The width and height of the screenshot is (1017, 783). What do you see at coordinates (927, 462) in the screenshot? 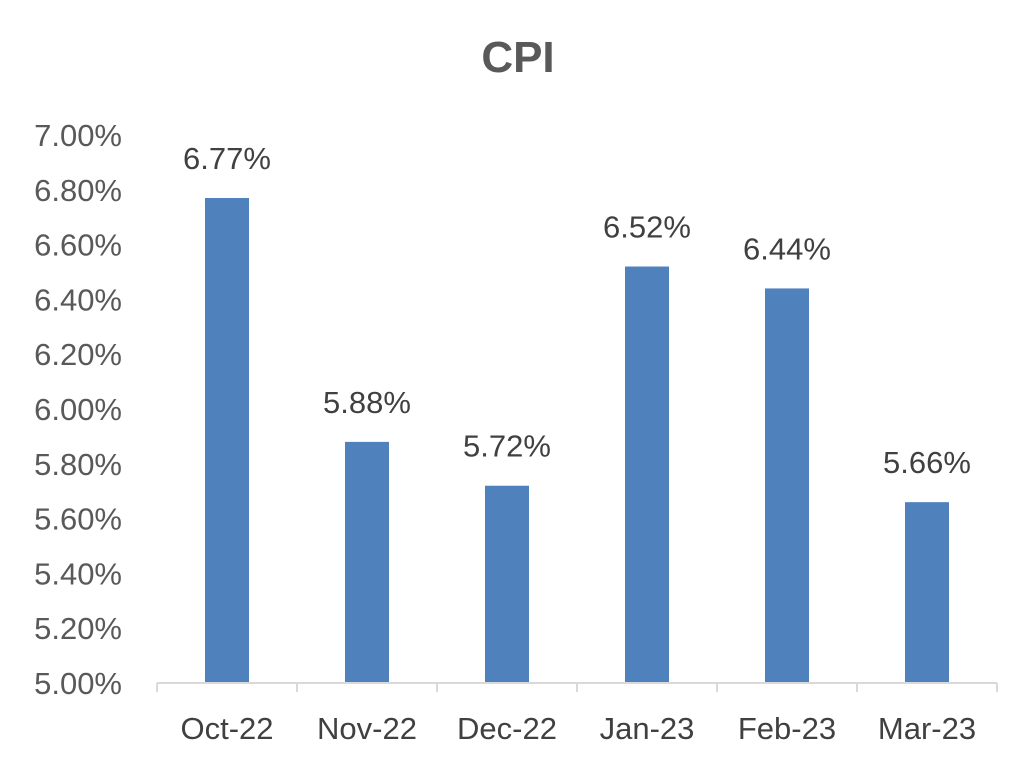
I see `data-label: 5.66%` at bounding box center [927, 462].